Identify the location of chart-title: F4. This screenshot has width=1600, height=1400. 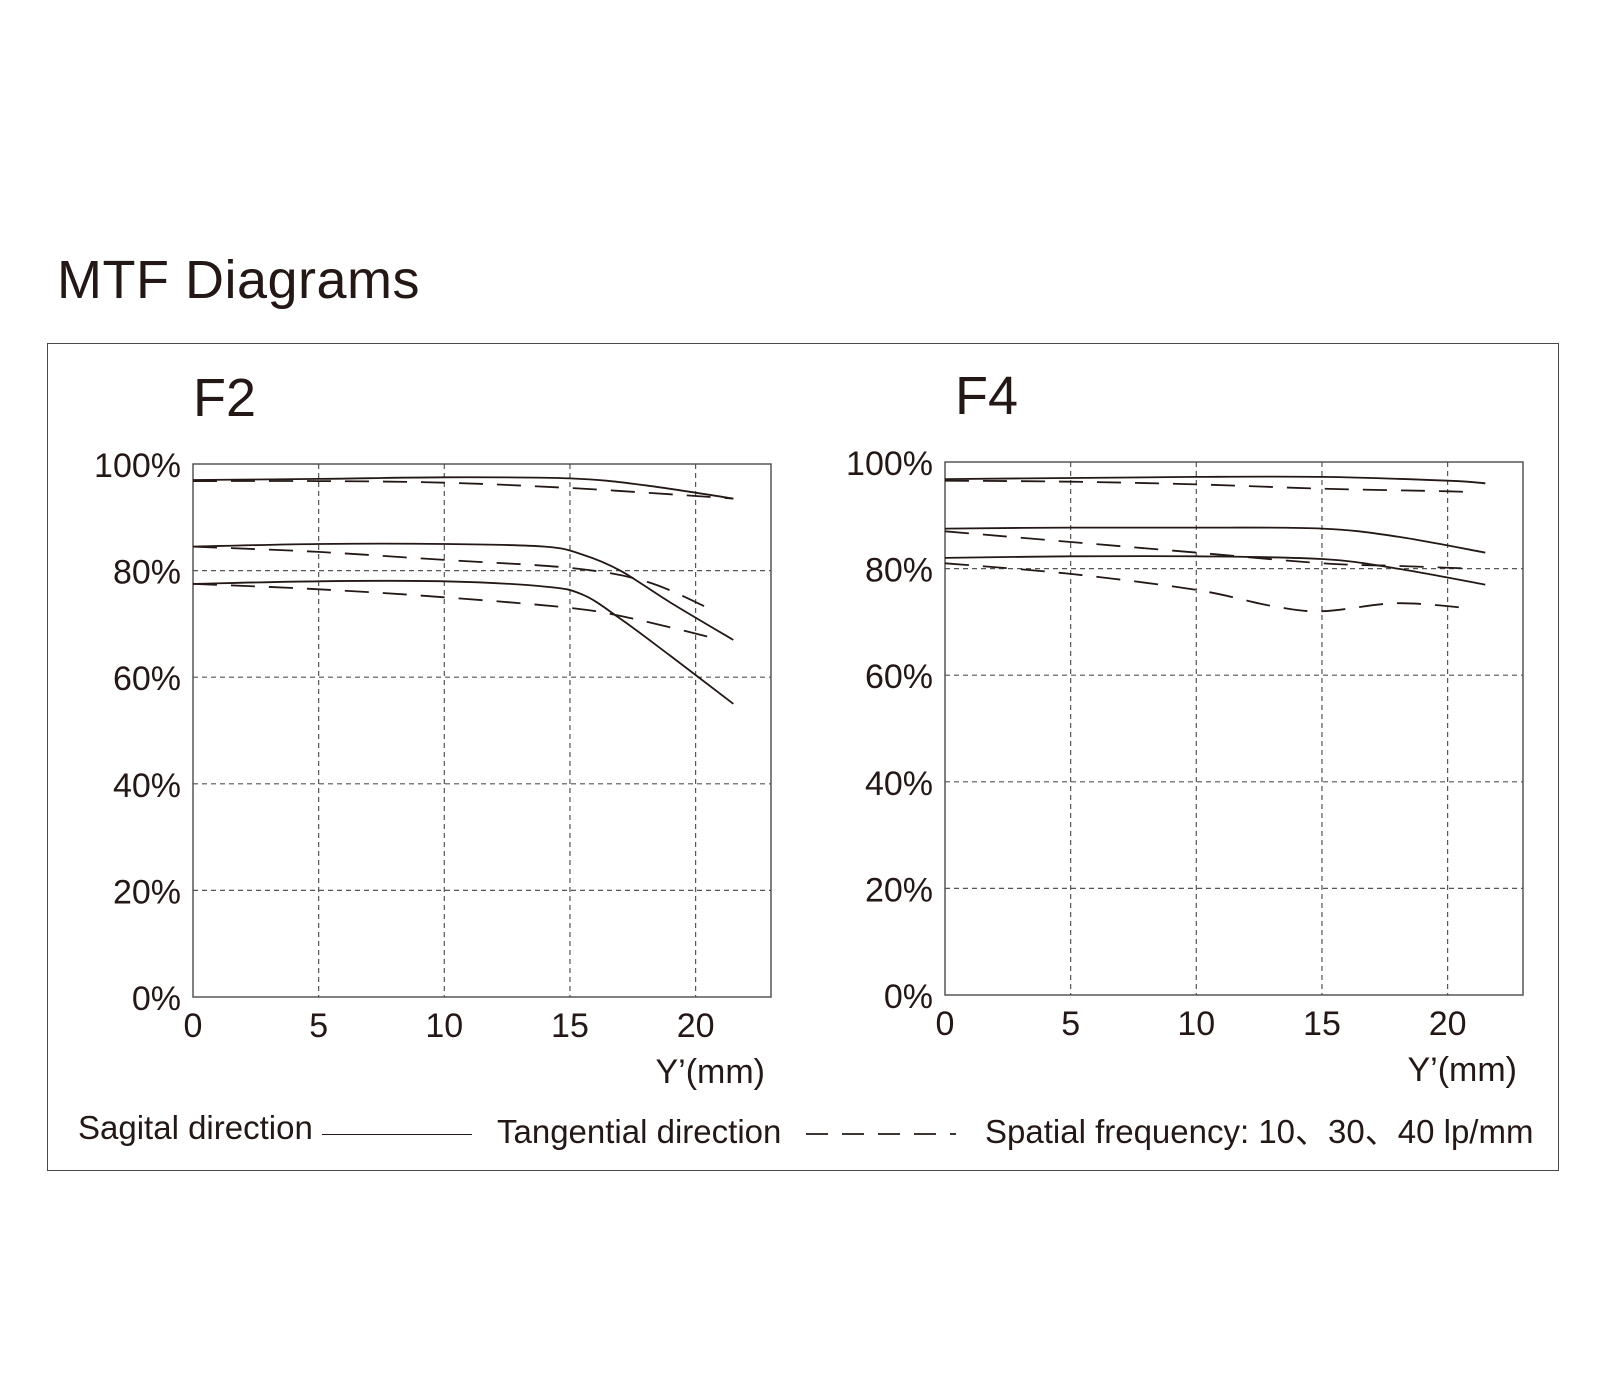
(986, 396).